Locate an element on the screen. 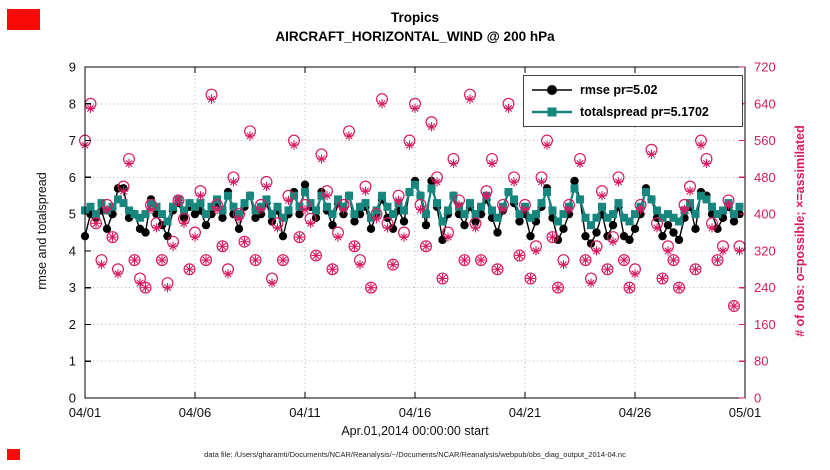 The width and height of the screenshot is (830, 470). svg-text: 320 is located at coordinates (765, 250).